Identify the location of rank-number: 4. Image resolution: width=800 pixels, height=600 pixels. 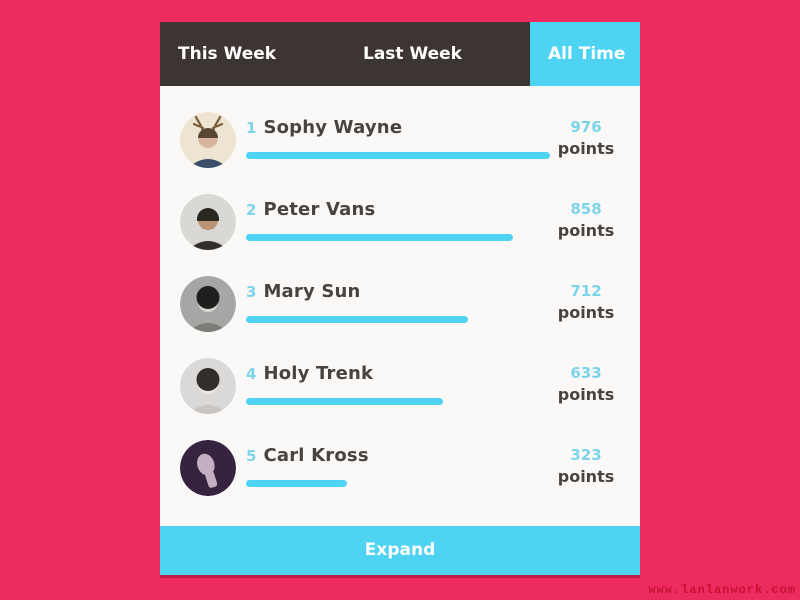
(251, 374).